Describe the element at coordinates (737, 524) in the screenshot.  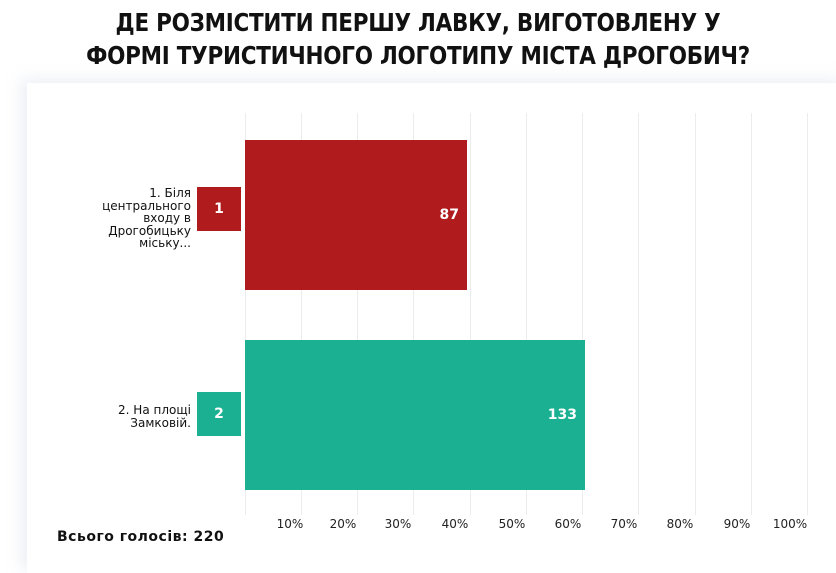
I see `x-tick-90: 90%` at that location.